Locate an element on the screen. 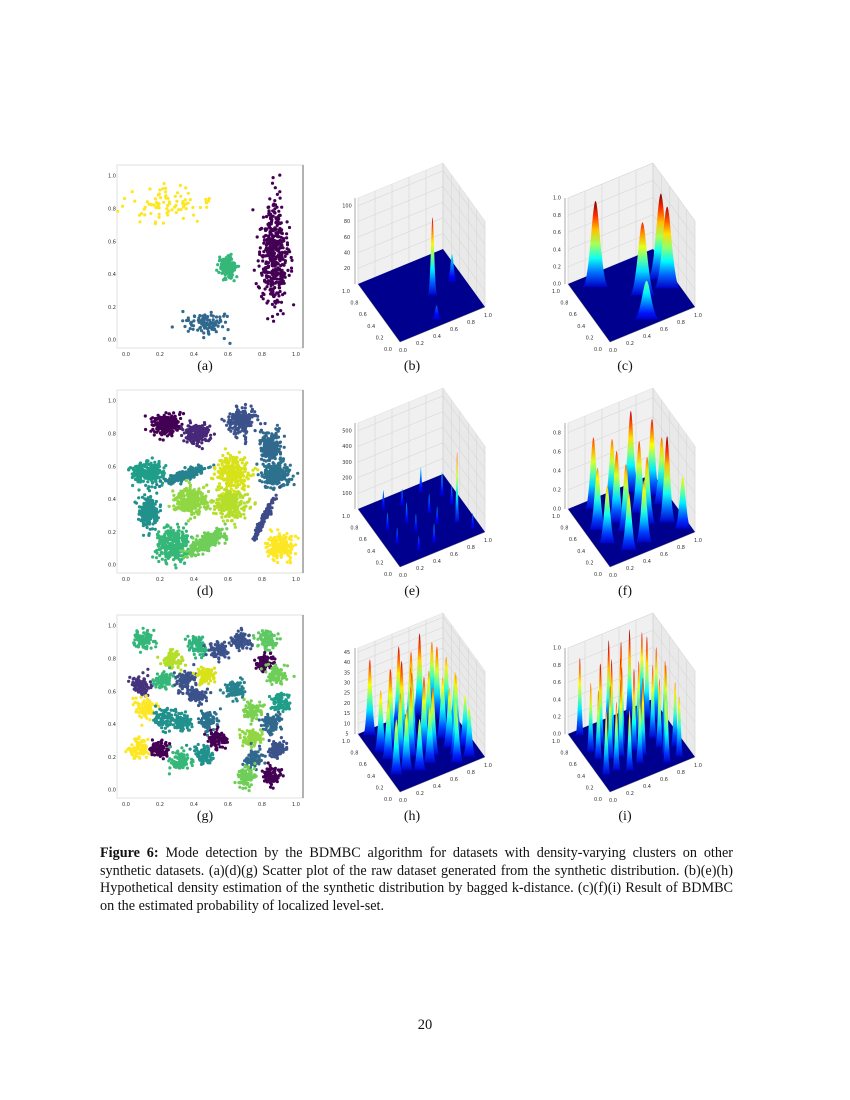 Image resolution: width=850 pixels, height=1100 pixels. y-tick-label: 0.6 is located at coordinates (112, 467).